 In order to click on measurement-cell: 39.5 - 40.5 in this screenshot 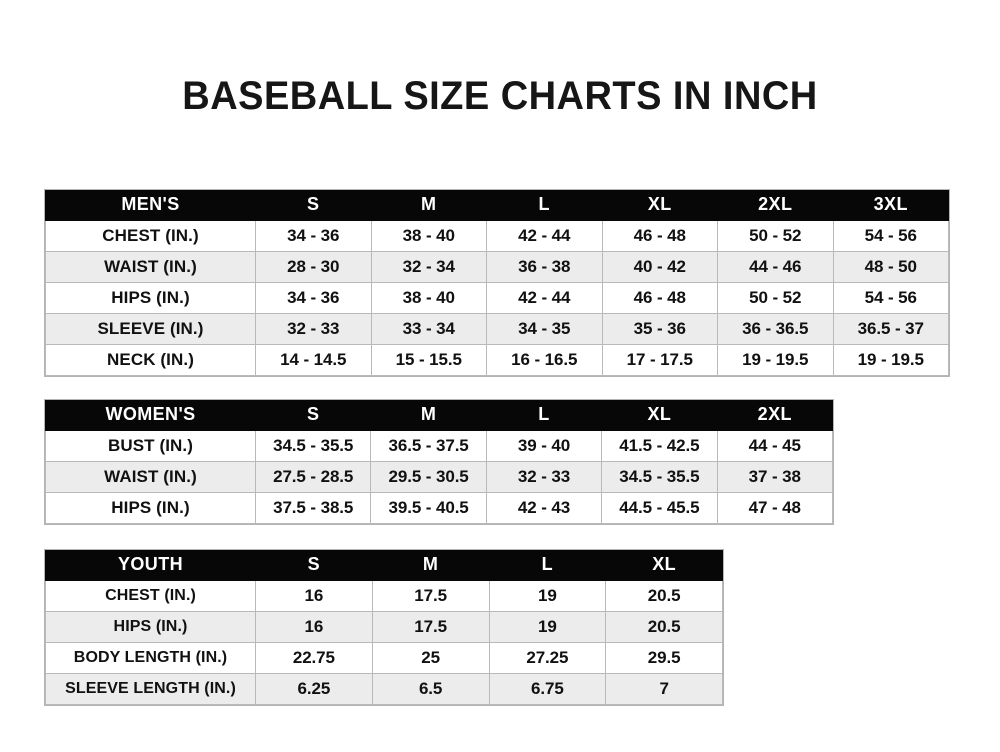, I will do `click(428, 507)`.